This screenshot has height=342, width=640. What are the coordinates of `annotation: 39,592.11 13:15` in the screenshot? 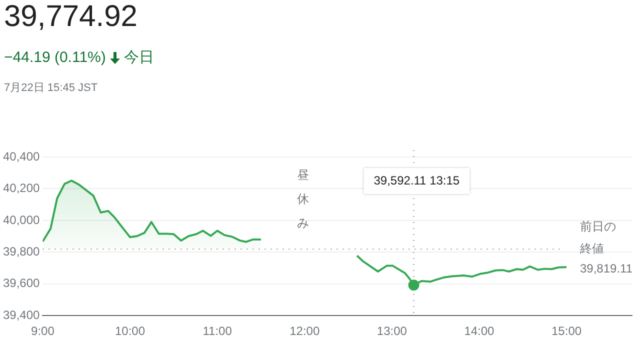 It's located at (417, 180).